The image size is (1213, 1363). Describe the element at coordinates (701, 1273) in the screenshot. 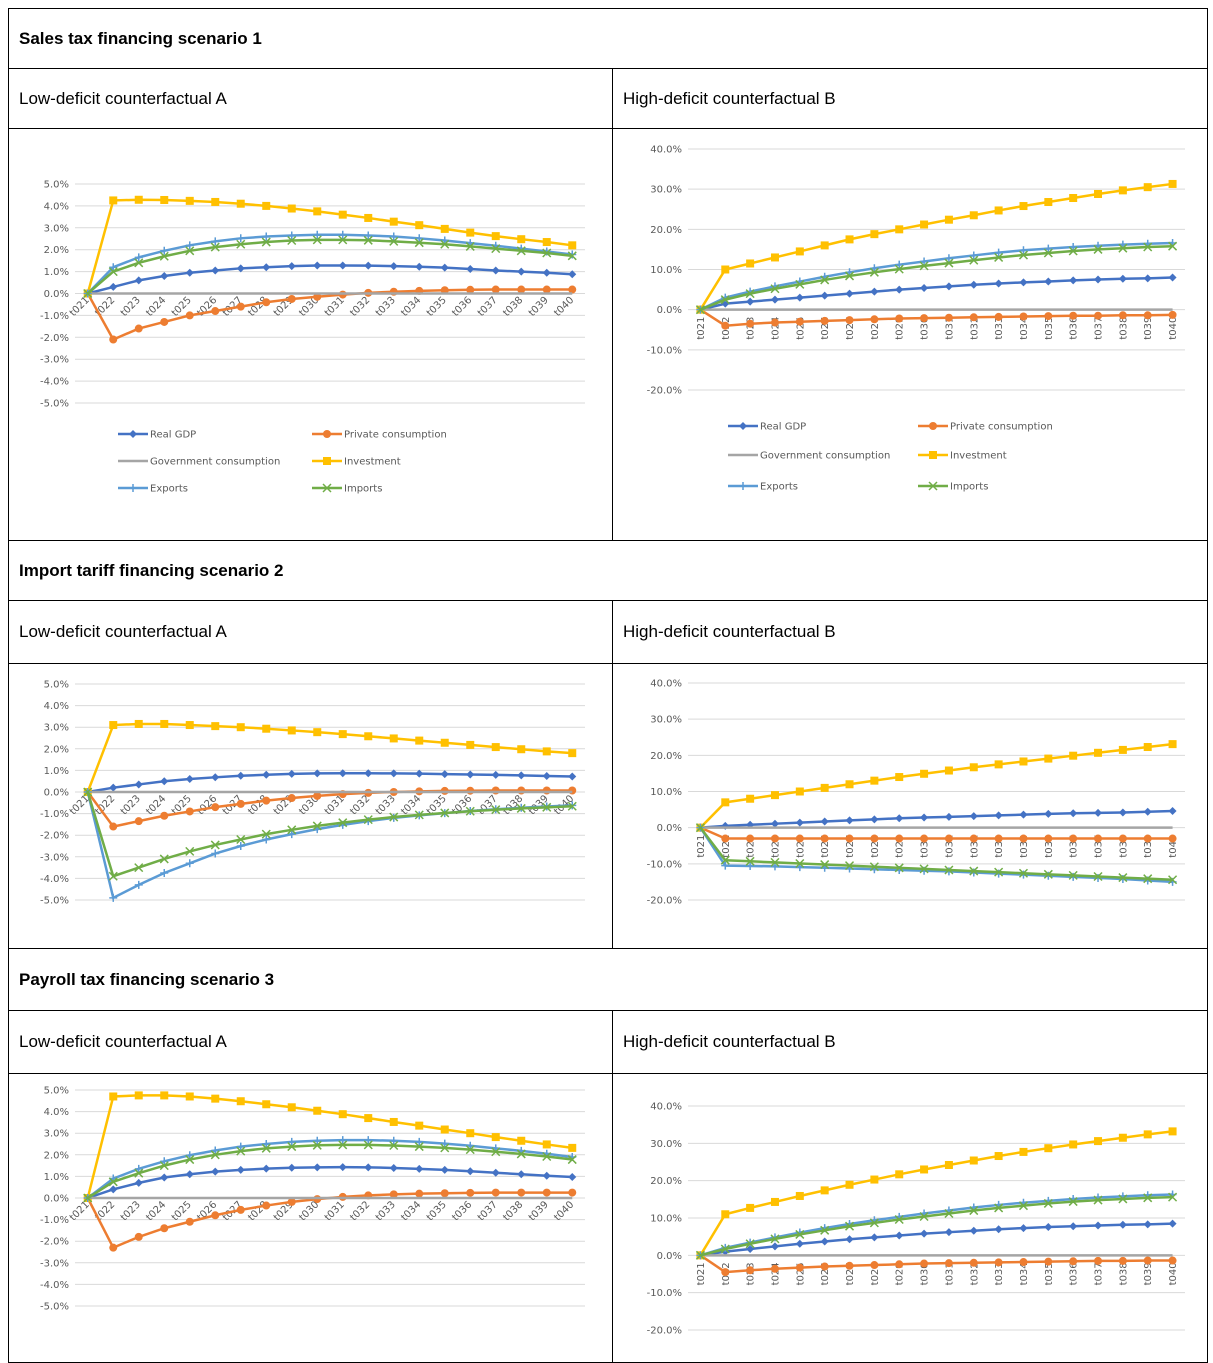

I see `x-tick-label: t021` at that location.